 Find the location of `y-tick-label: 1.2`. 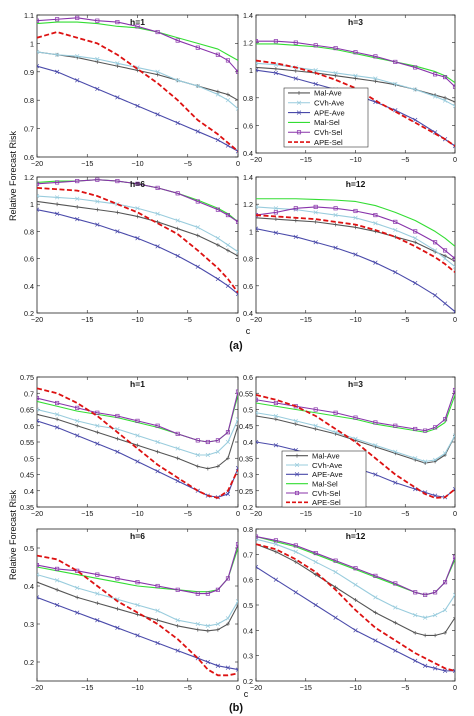

y-tick-label: 1.2 is located at coordinates (248, 204).